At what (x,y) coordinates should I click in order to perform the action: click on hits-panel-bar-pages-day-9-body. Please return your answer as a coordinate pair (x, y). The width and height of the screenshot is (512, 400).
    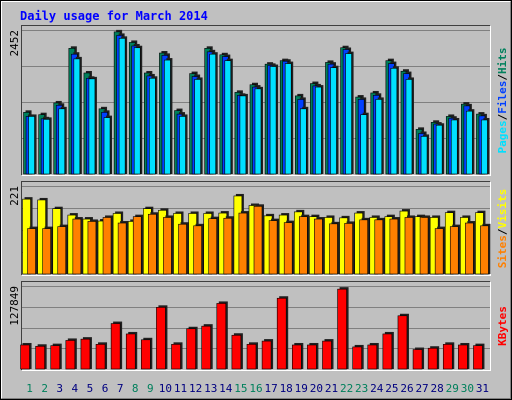
    Looking at the image, I should click on (152, 126).